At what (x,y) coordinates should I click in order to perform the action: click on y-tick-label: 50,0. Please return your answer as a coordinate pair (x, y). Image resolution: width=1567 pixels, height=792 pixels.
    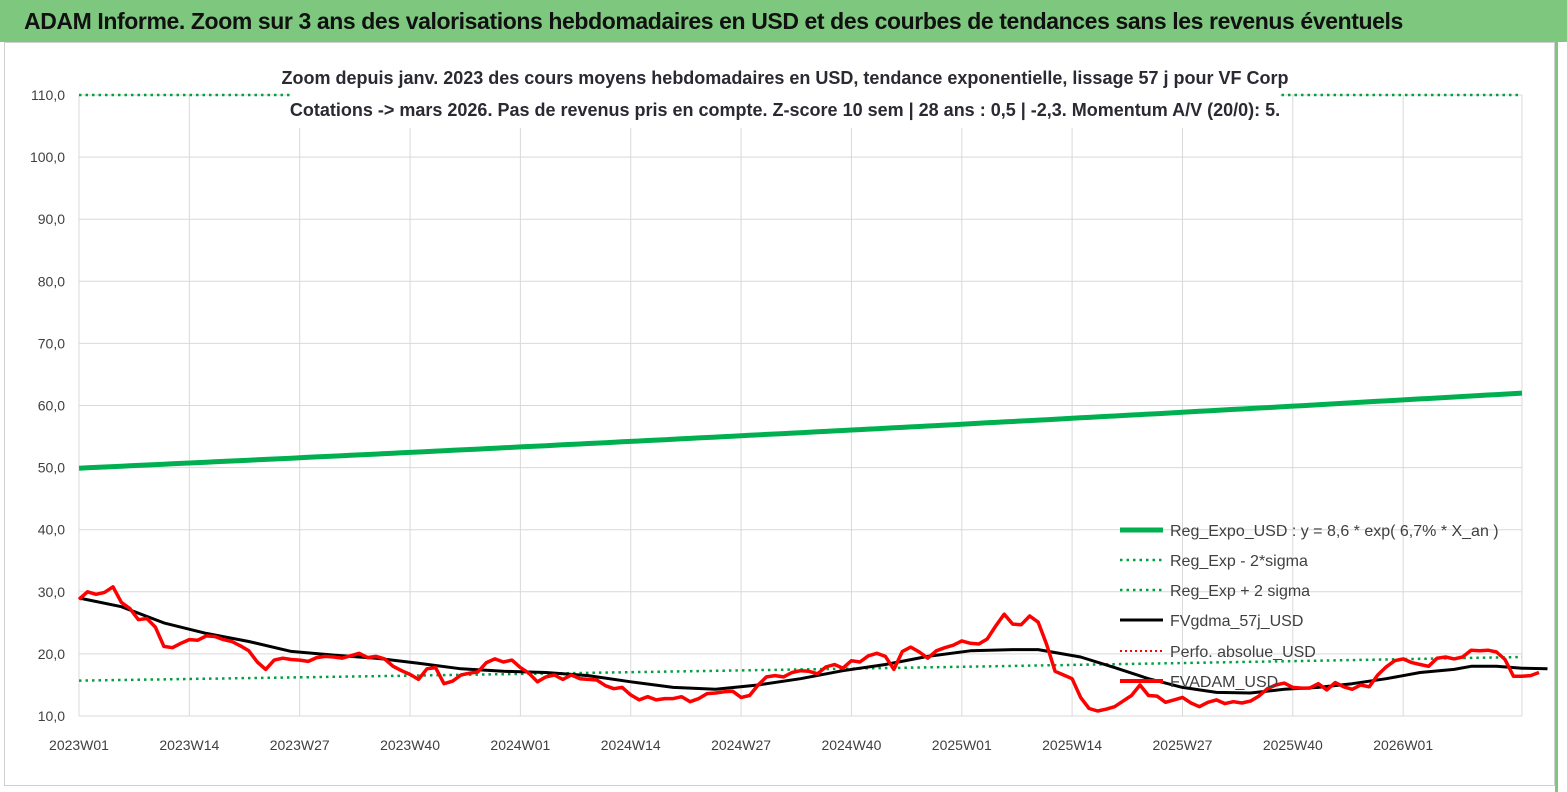
    Looking at the image, I should click on (51, 468).